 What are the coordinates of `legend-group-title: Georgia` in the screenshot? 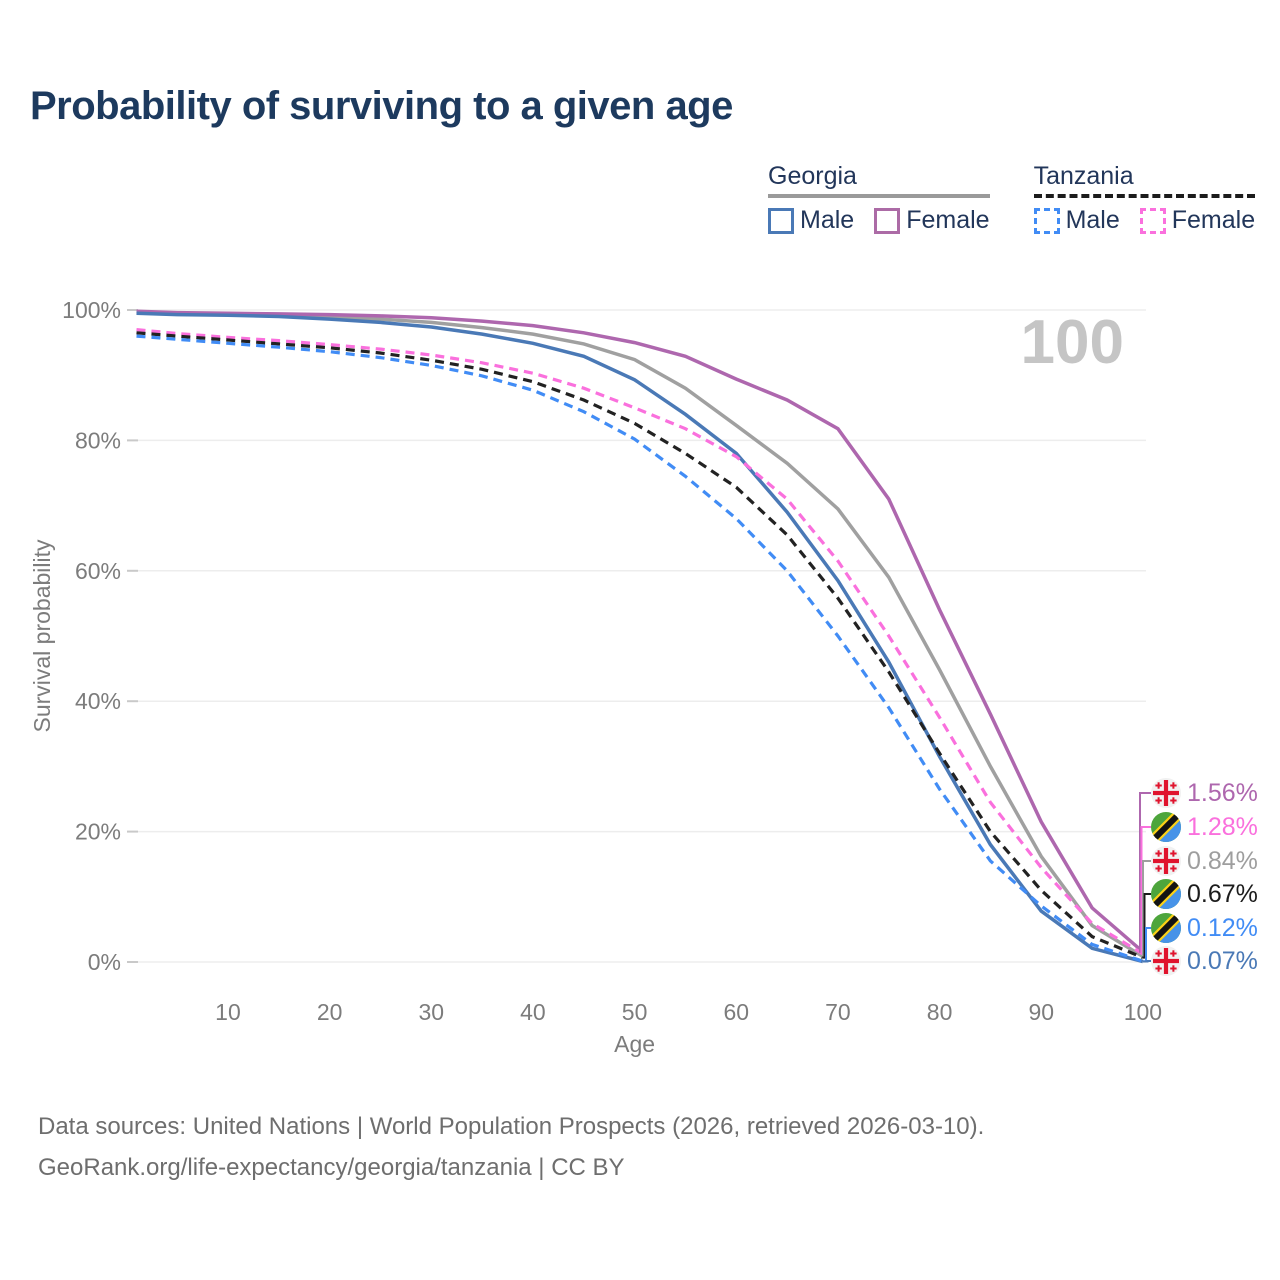 It's located at (812, 176).